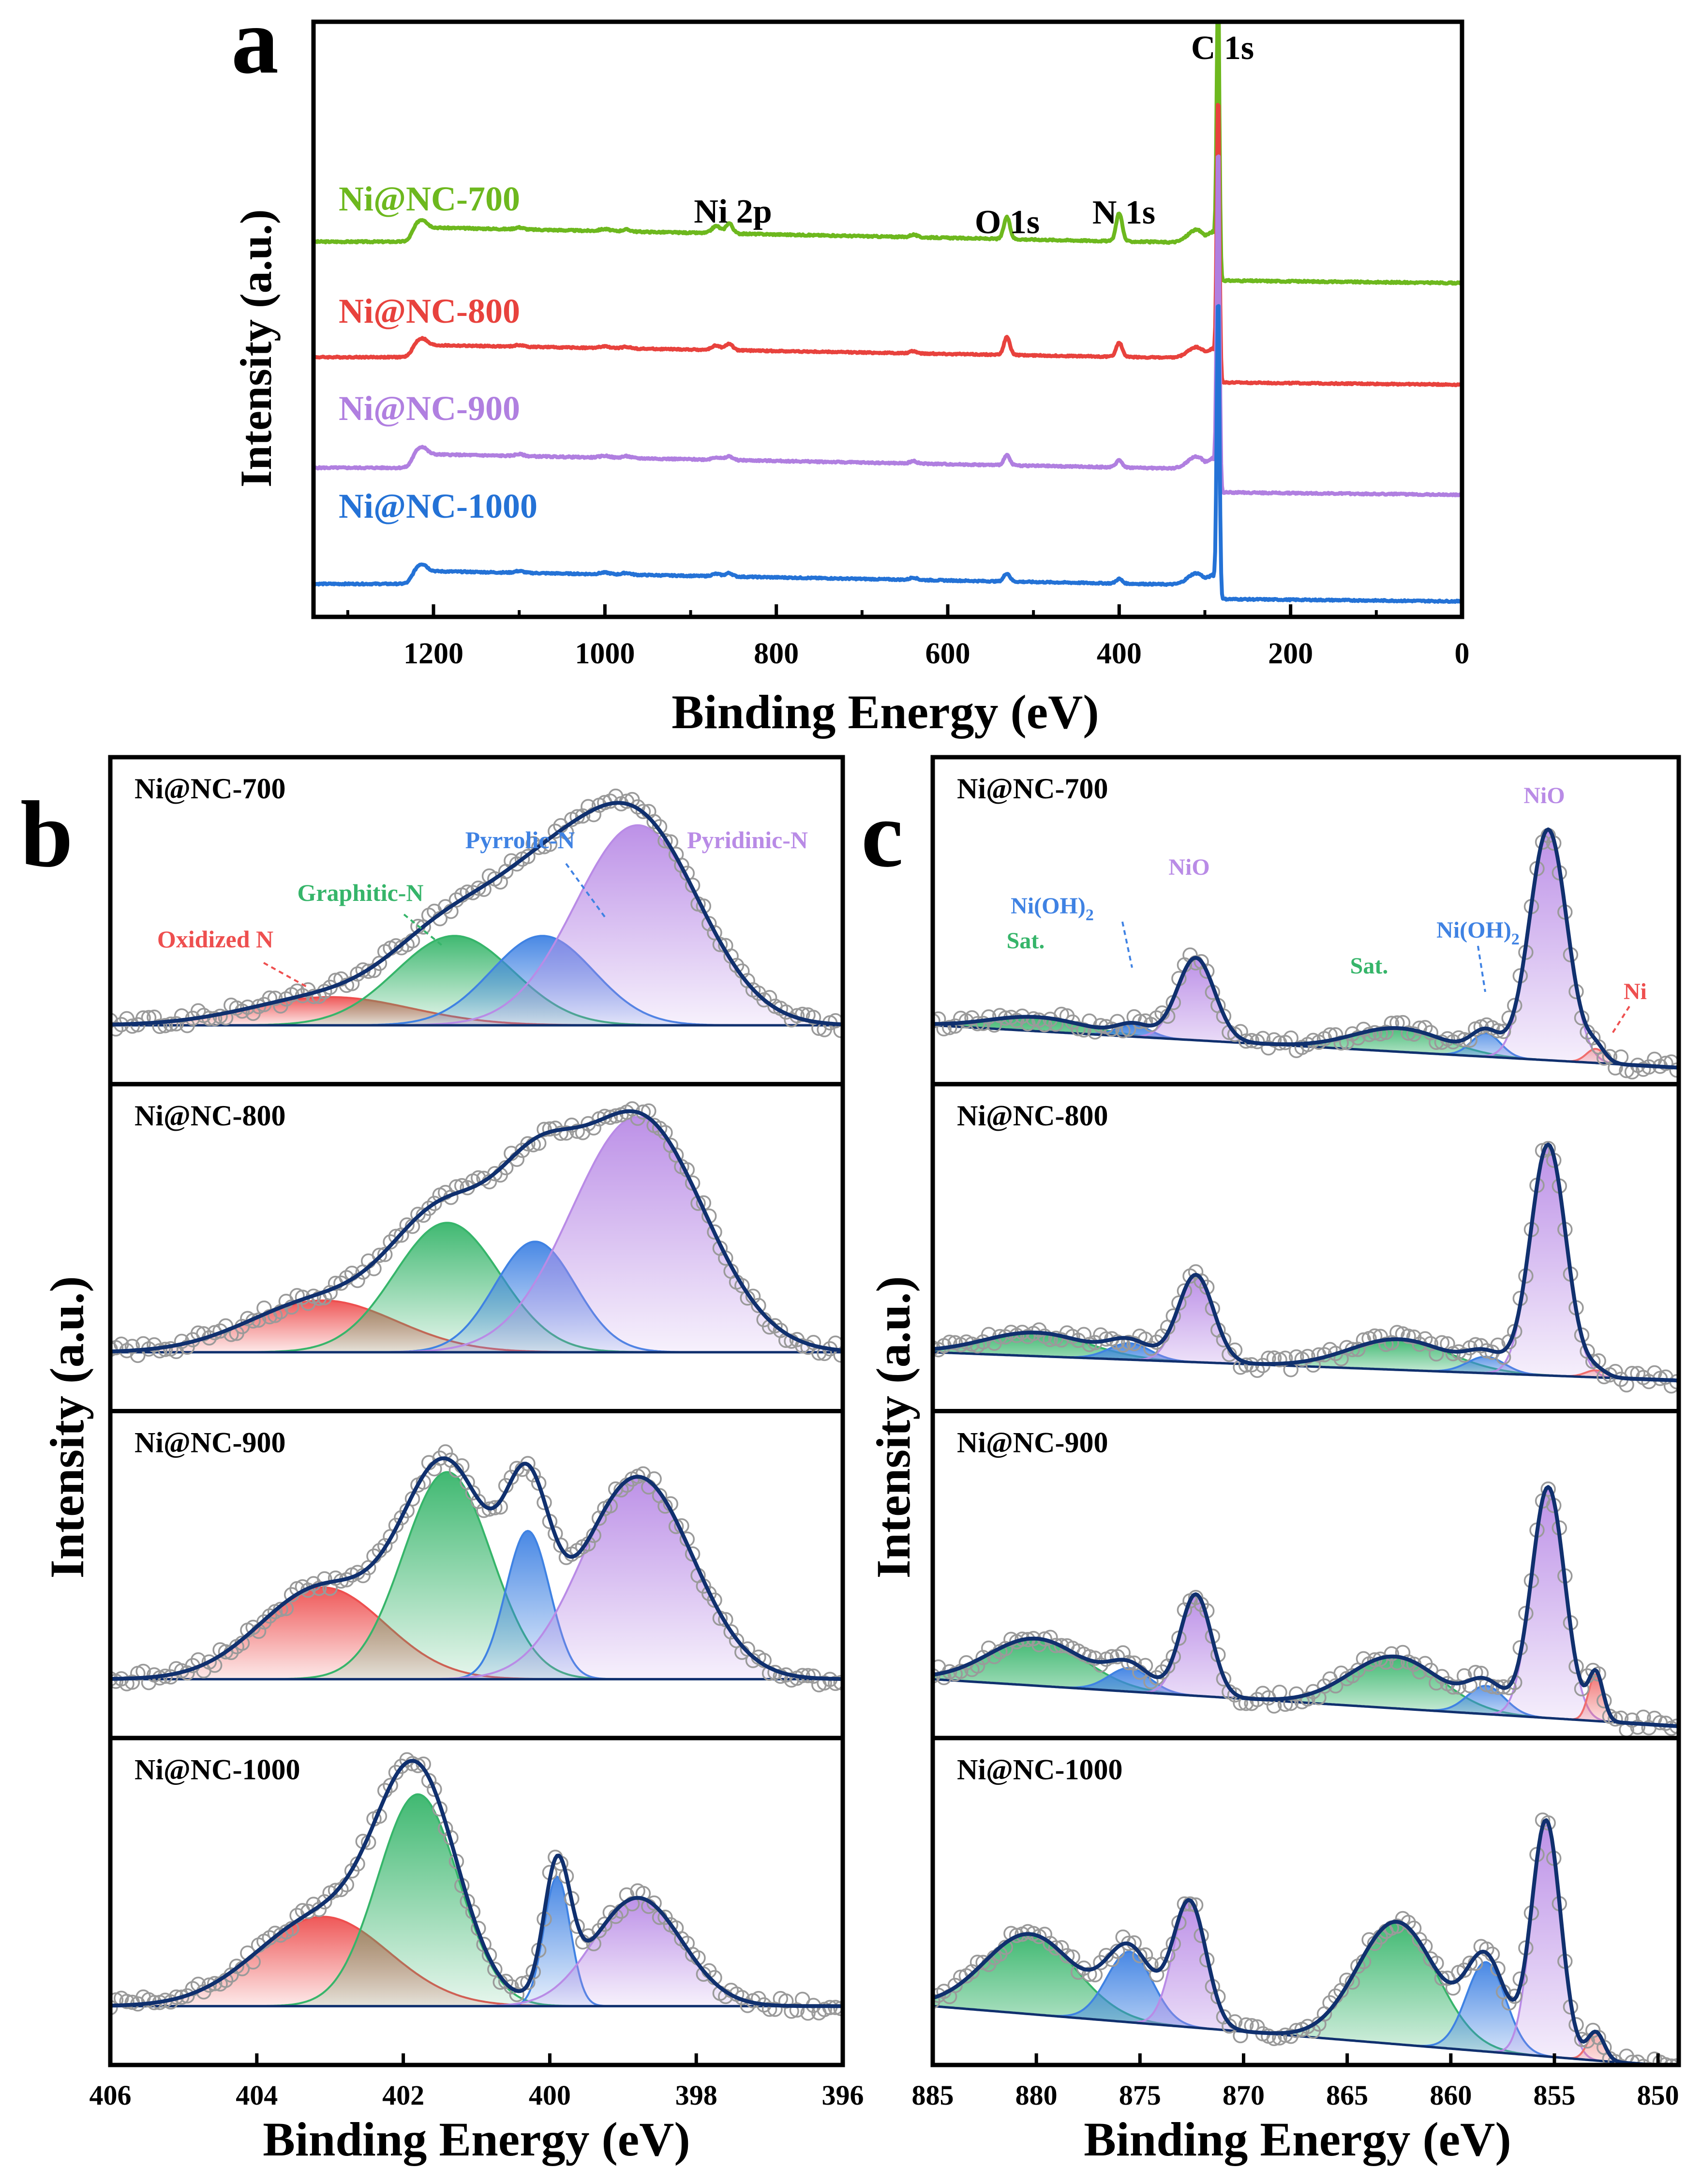 Image resolution: width=1701 pixels, height=2184 pixels. What do you see at coordinates (429, 199) in the screenshot?
I see `series-label-Ni@NC-700: Ni@NC-700` at bounding box center [429, 199].